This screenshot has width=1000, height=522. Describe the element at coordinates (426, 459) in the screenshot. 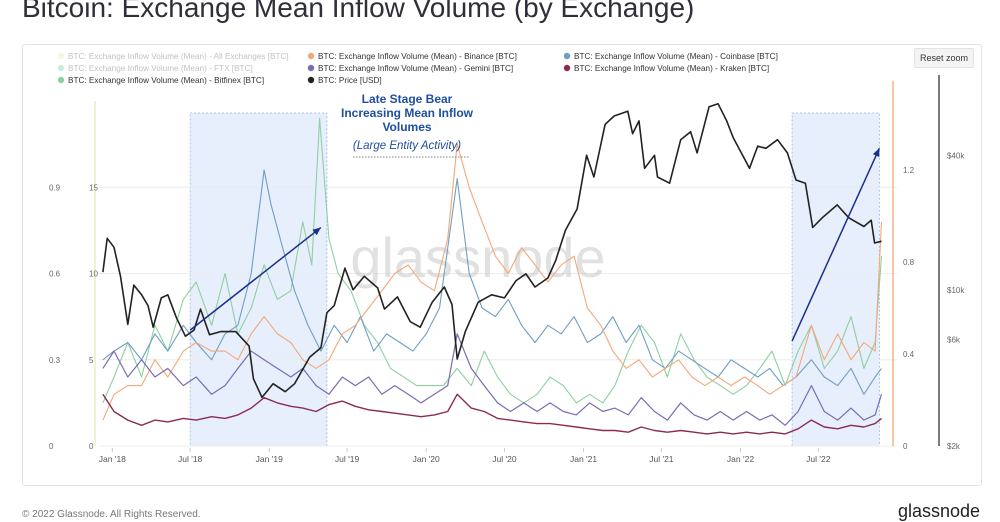

I see `x-tick-label-4: Jan '20` at that location.